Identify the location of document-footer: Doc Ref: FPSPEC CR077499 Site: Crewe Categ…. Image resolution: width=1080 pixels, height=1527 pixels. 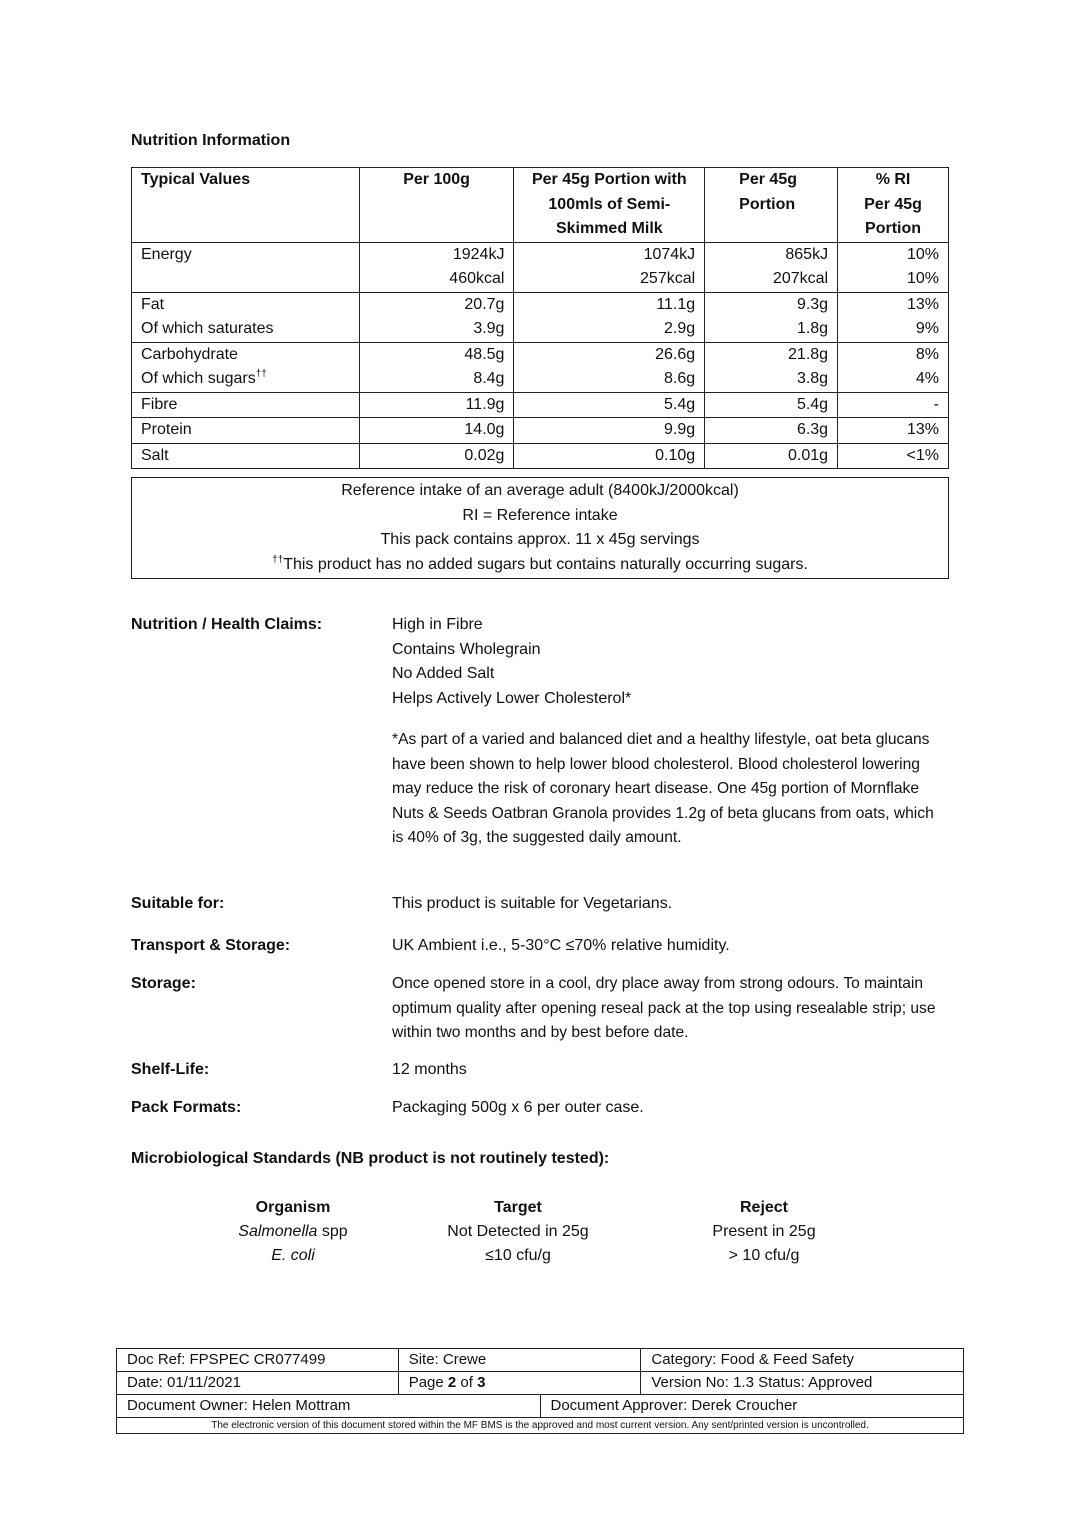
(540, 1391).